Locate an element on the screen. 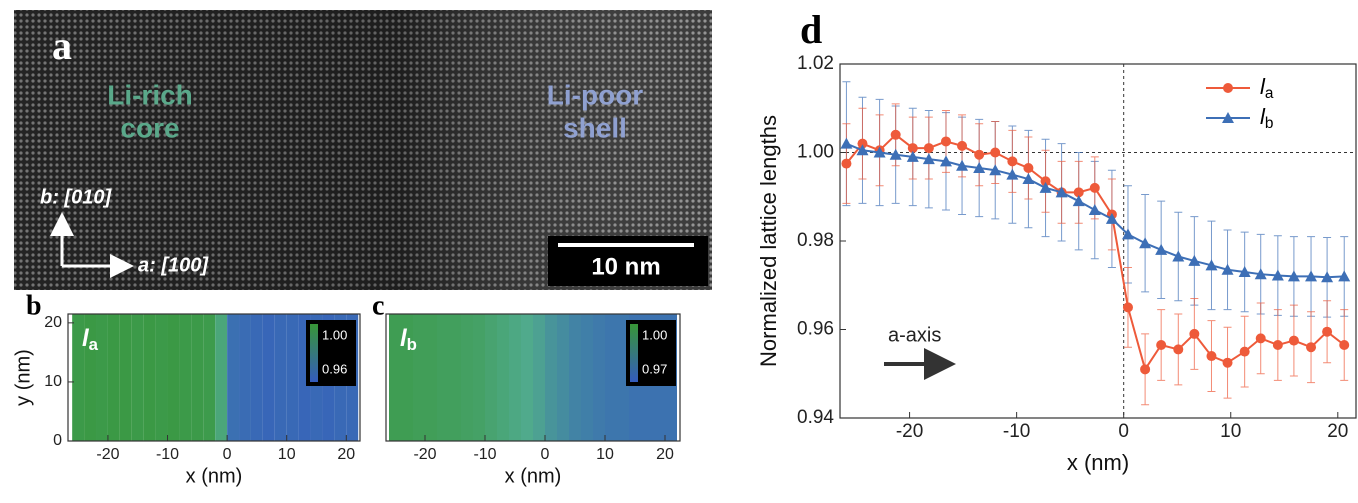 The width and height of the screenshot is (1358, 503). y-tick-label: 20 is located at coordinates (53, 322).